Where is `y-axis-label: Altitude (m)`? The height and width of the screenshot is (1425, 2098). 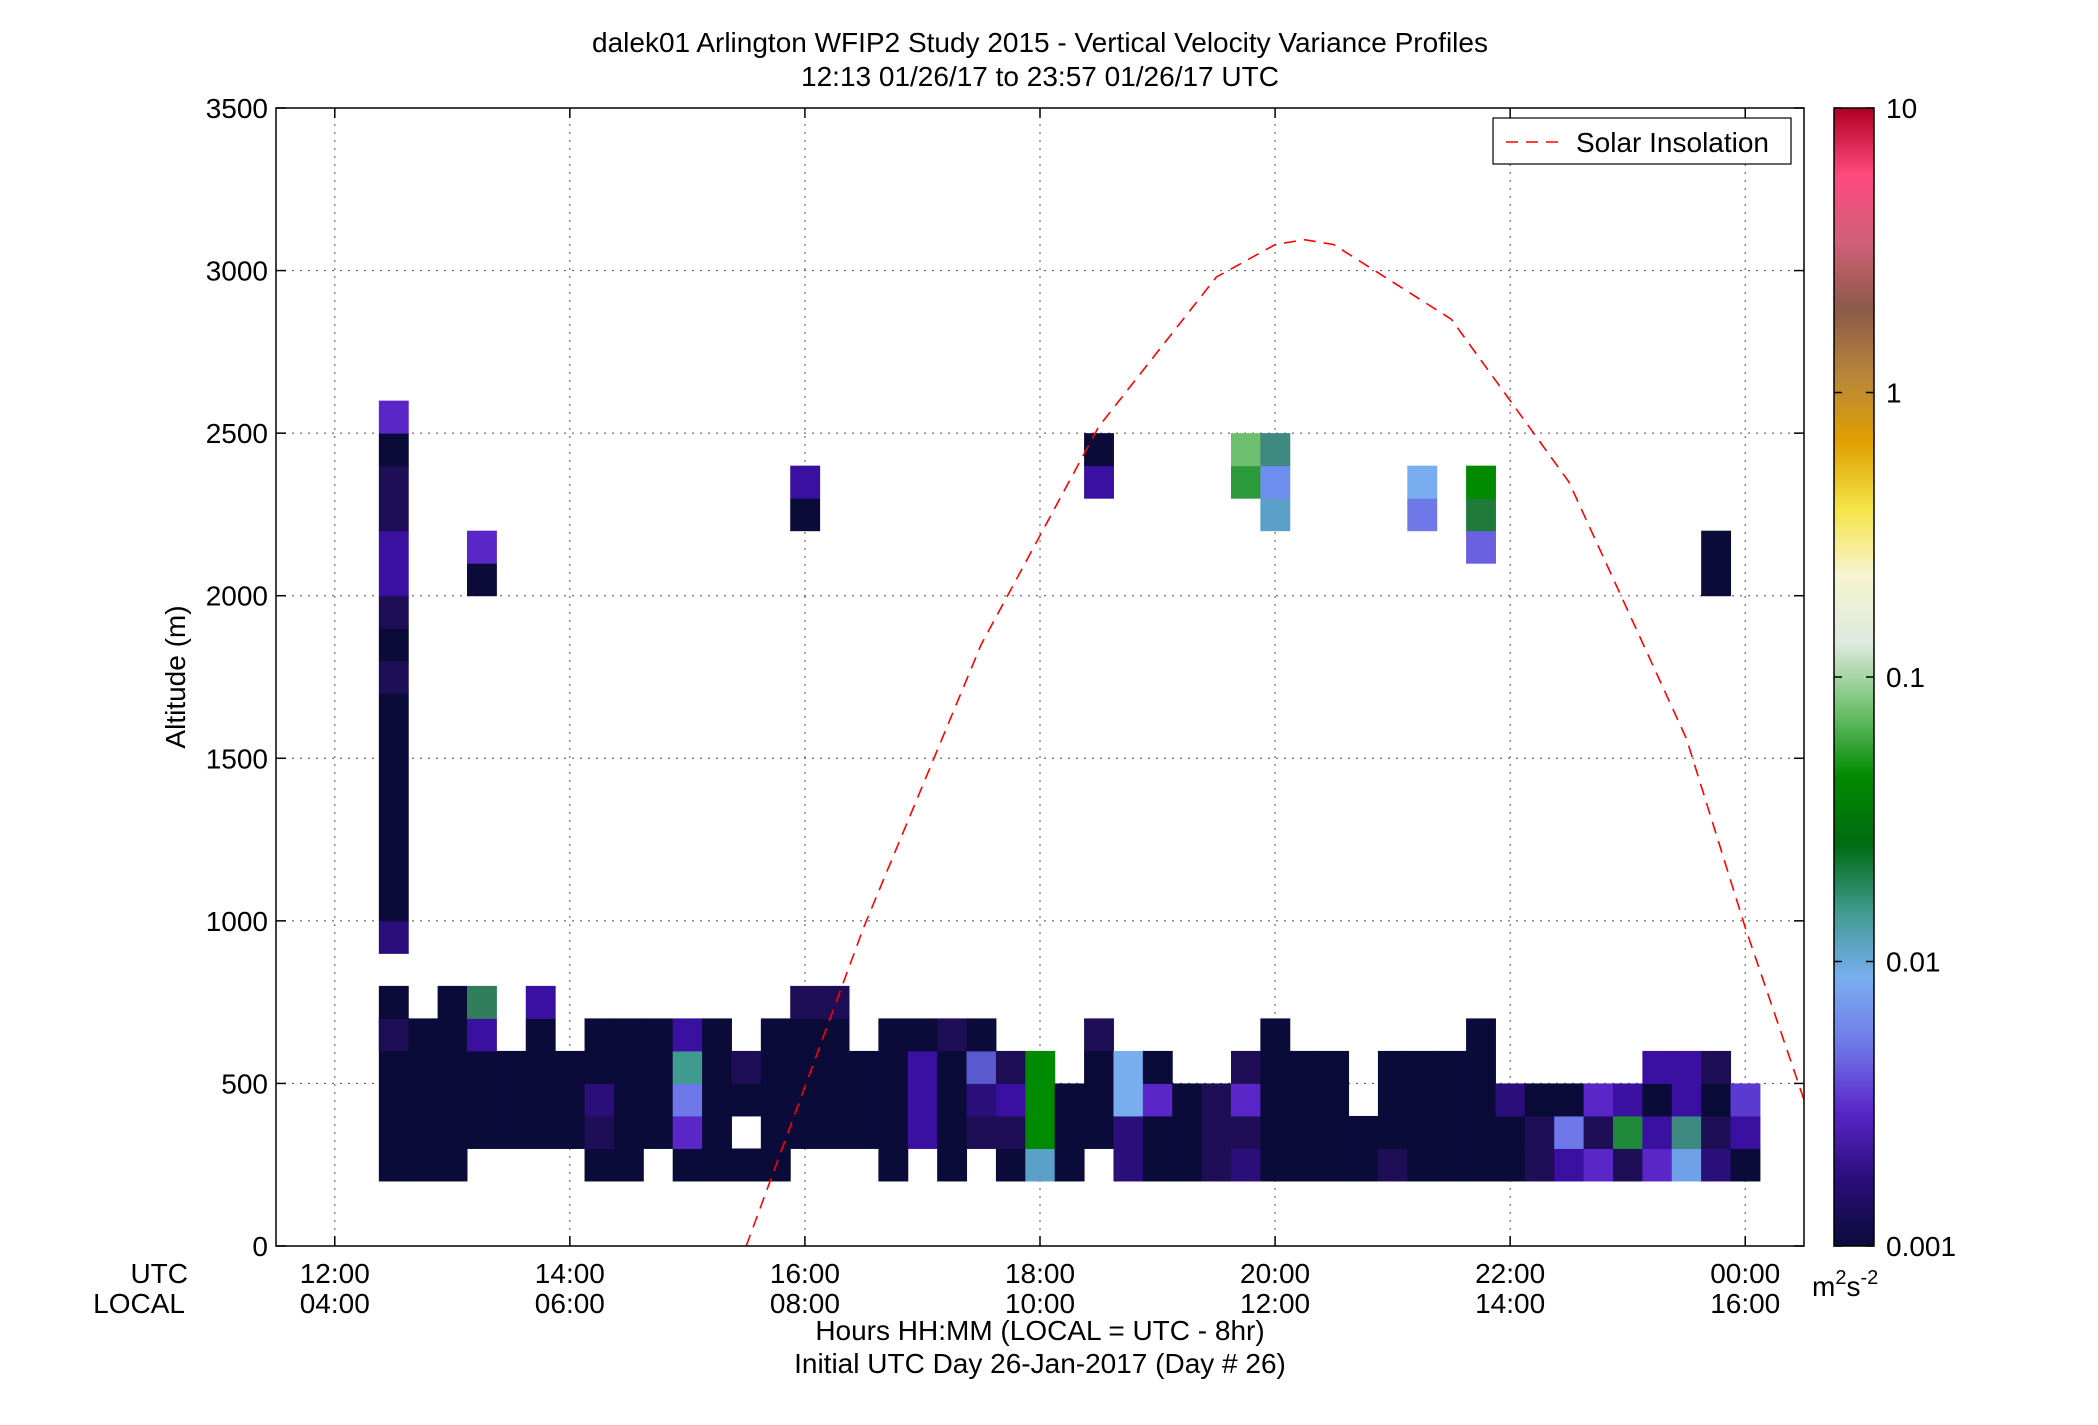 y-axis-label: Altitude (m) is located at coordinates (175, 676).